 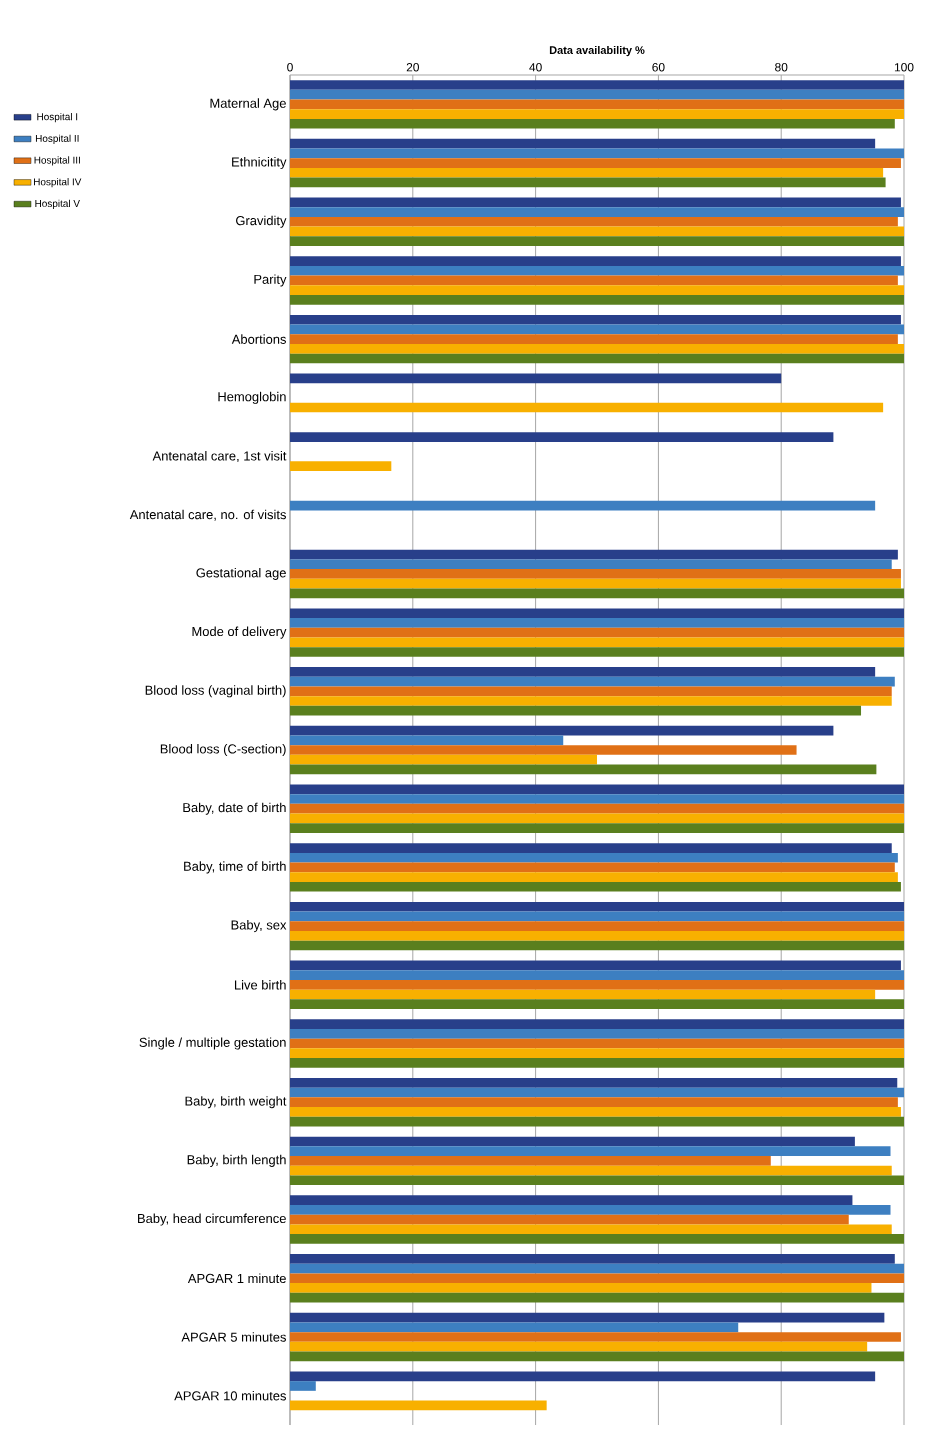 What do you see at coordinates (207, 515) in the screenshot?
I see `y-tick-label: Antenatal care, no. of visits` at bounding box center [207, 515].